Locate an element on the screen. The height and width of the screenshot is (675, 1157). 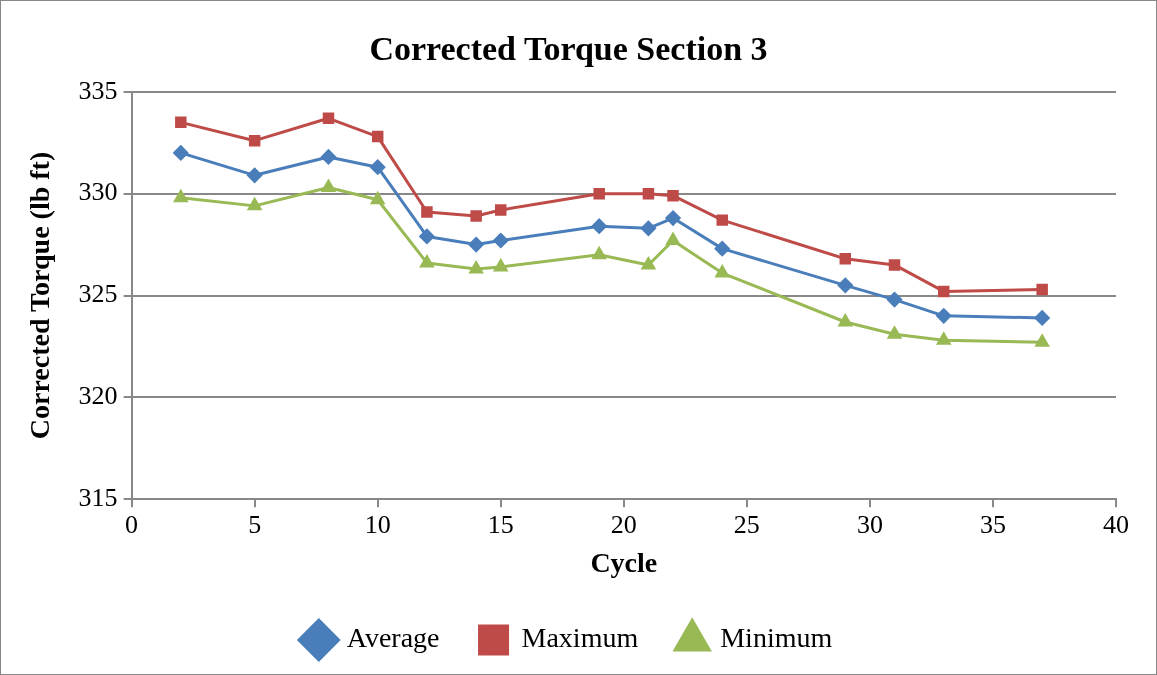
y-tick-label: 325 is located at coordinates (98, 294).